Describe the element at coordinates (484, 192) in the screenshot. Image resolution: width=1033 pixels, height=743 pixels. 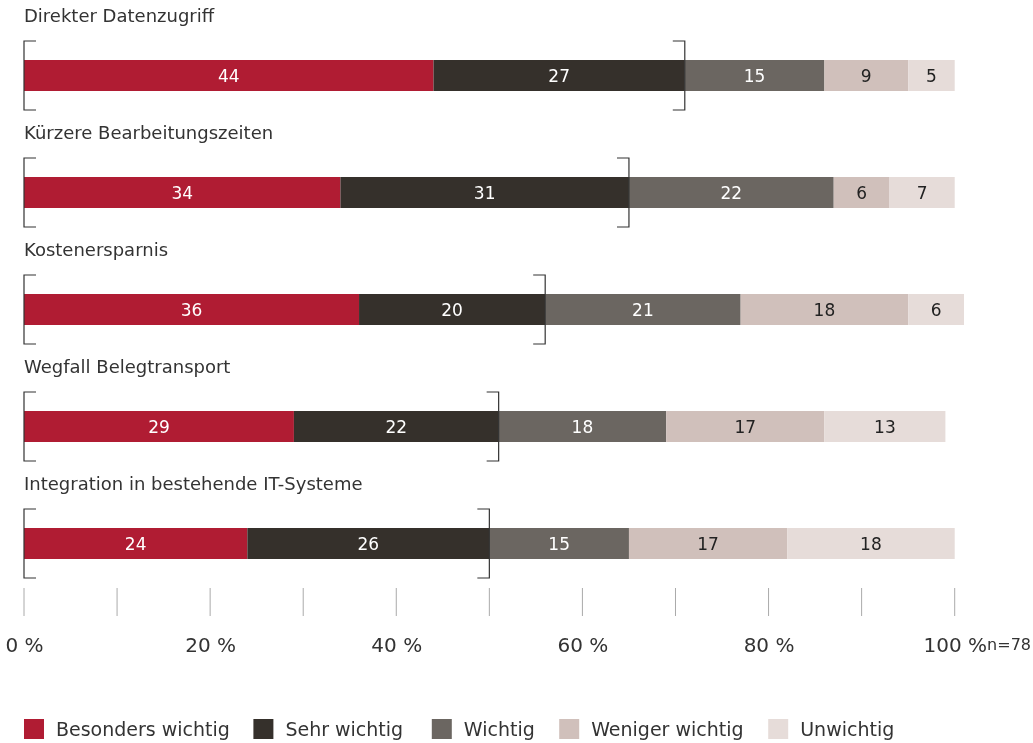
I see `data-label: 31` at that location.